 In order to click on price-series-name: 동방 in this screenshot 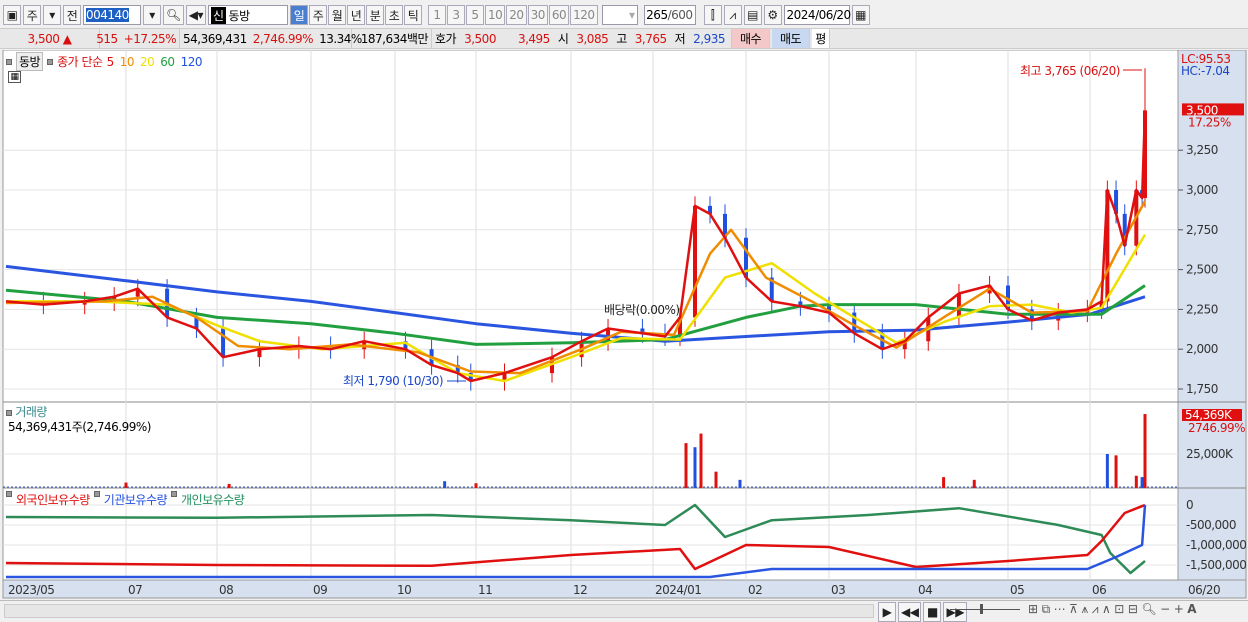, I will do `click(30, 61)`.